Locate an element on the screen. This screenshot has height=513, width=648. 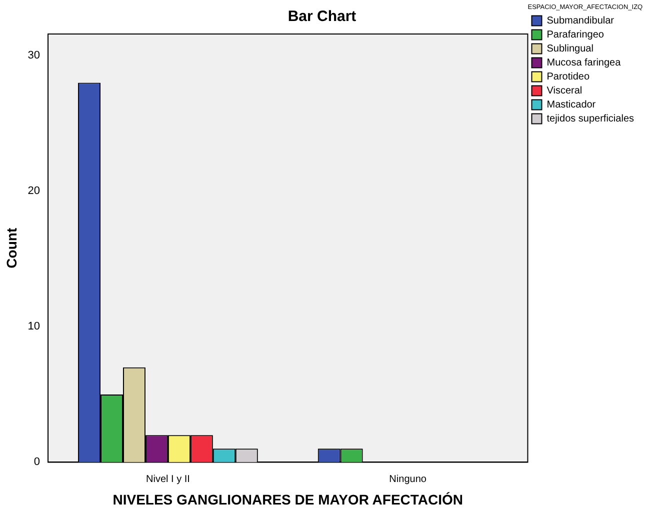
legend-label: Masticador is located at coordinates (571, 105).